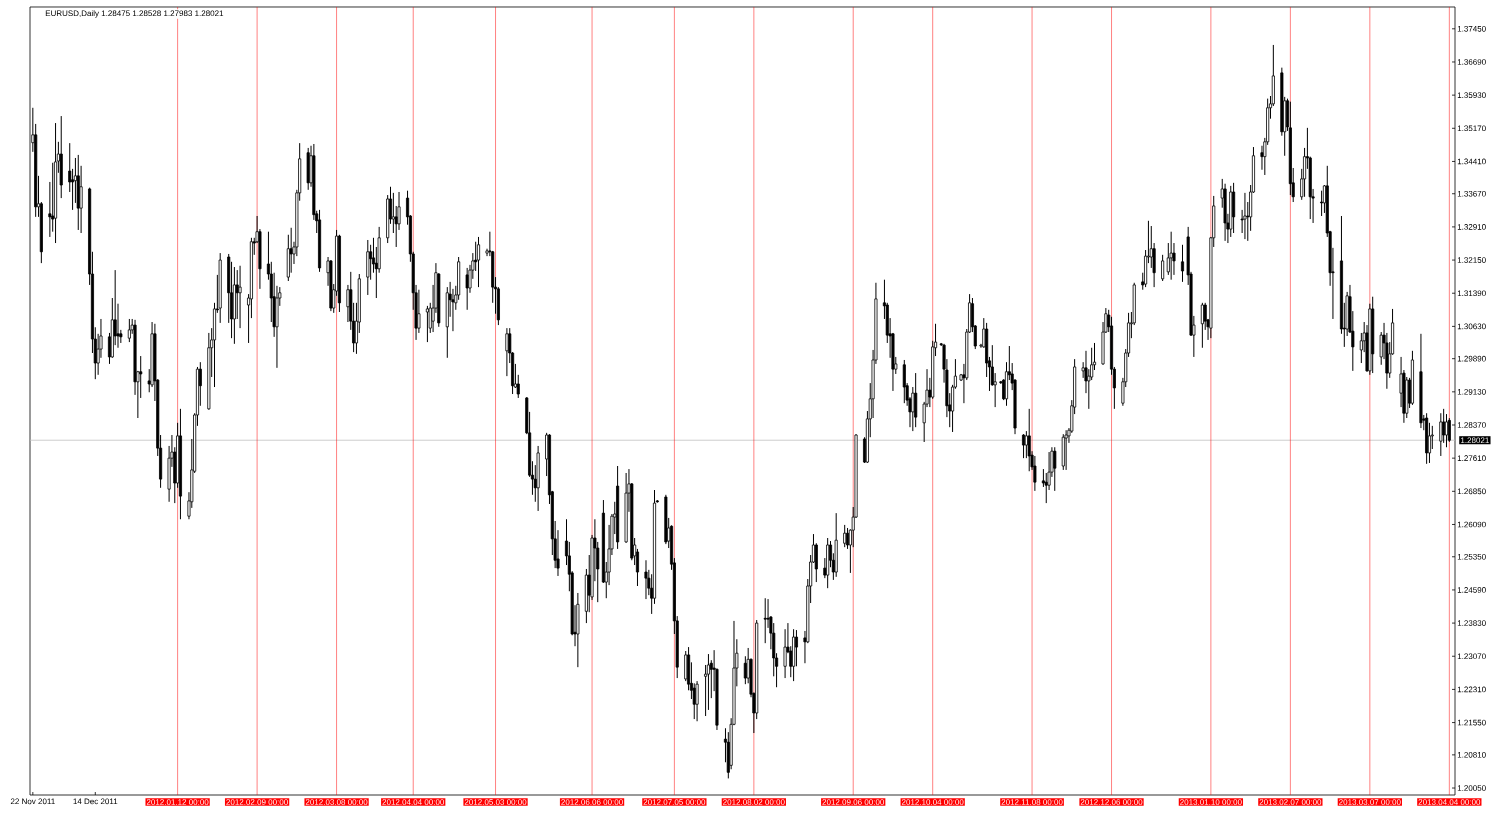 The height and width of the screenshot is (815, 1502). Describe the element at coordinates (413, 802) in the screenshot. I see `ref-line-label: 2012.04.04 00:00` at that location.